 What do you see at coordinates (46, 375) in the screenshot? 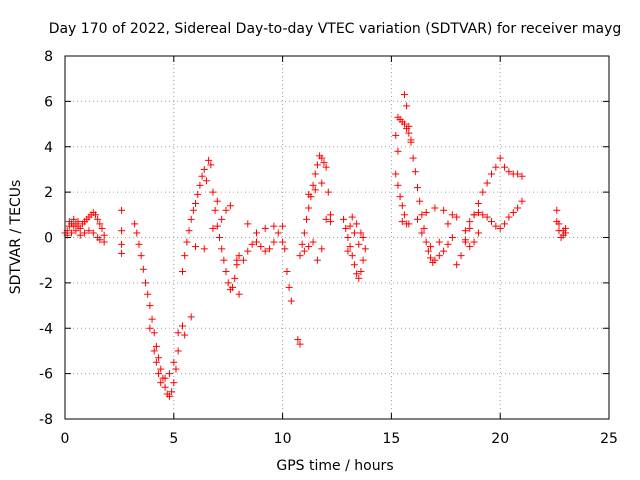
I see `y-tick-label: -6` at bounding box center [46, 375].